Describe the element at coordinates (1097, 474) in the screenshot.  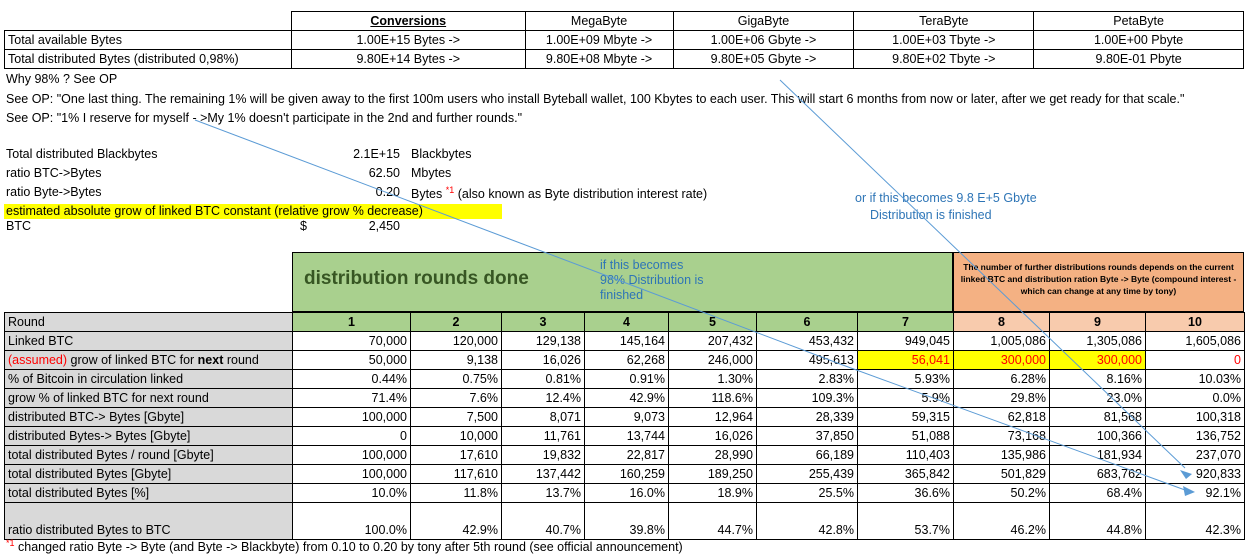
I see `table-cell: 683,762` at that location.